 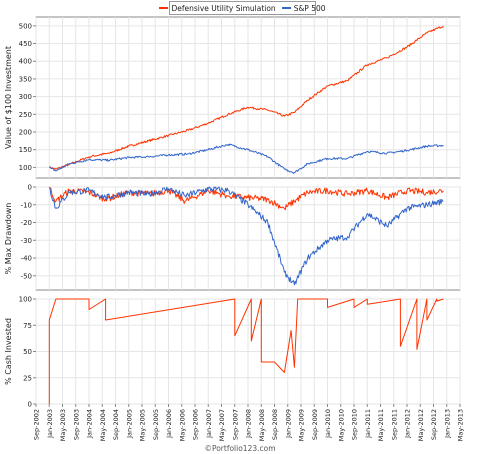 I want to click on legend-label-sp500: S&P 500, so click(x=309, y=8).